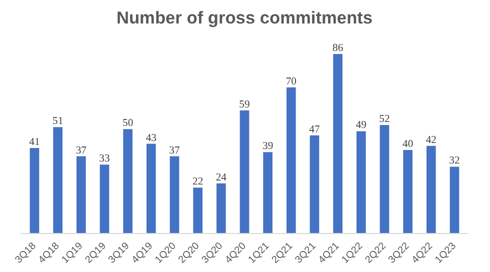  What do you see at coordinates (454, 161) in the screenshot?
I see `data-label: 32` at bounding box center [454, 161].